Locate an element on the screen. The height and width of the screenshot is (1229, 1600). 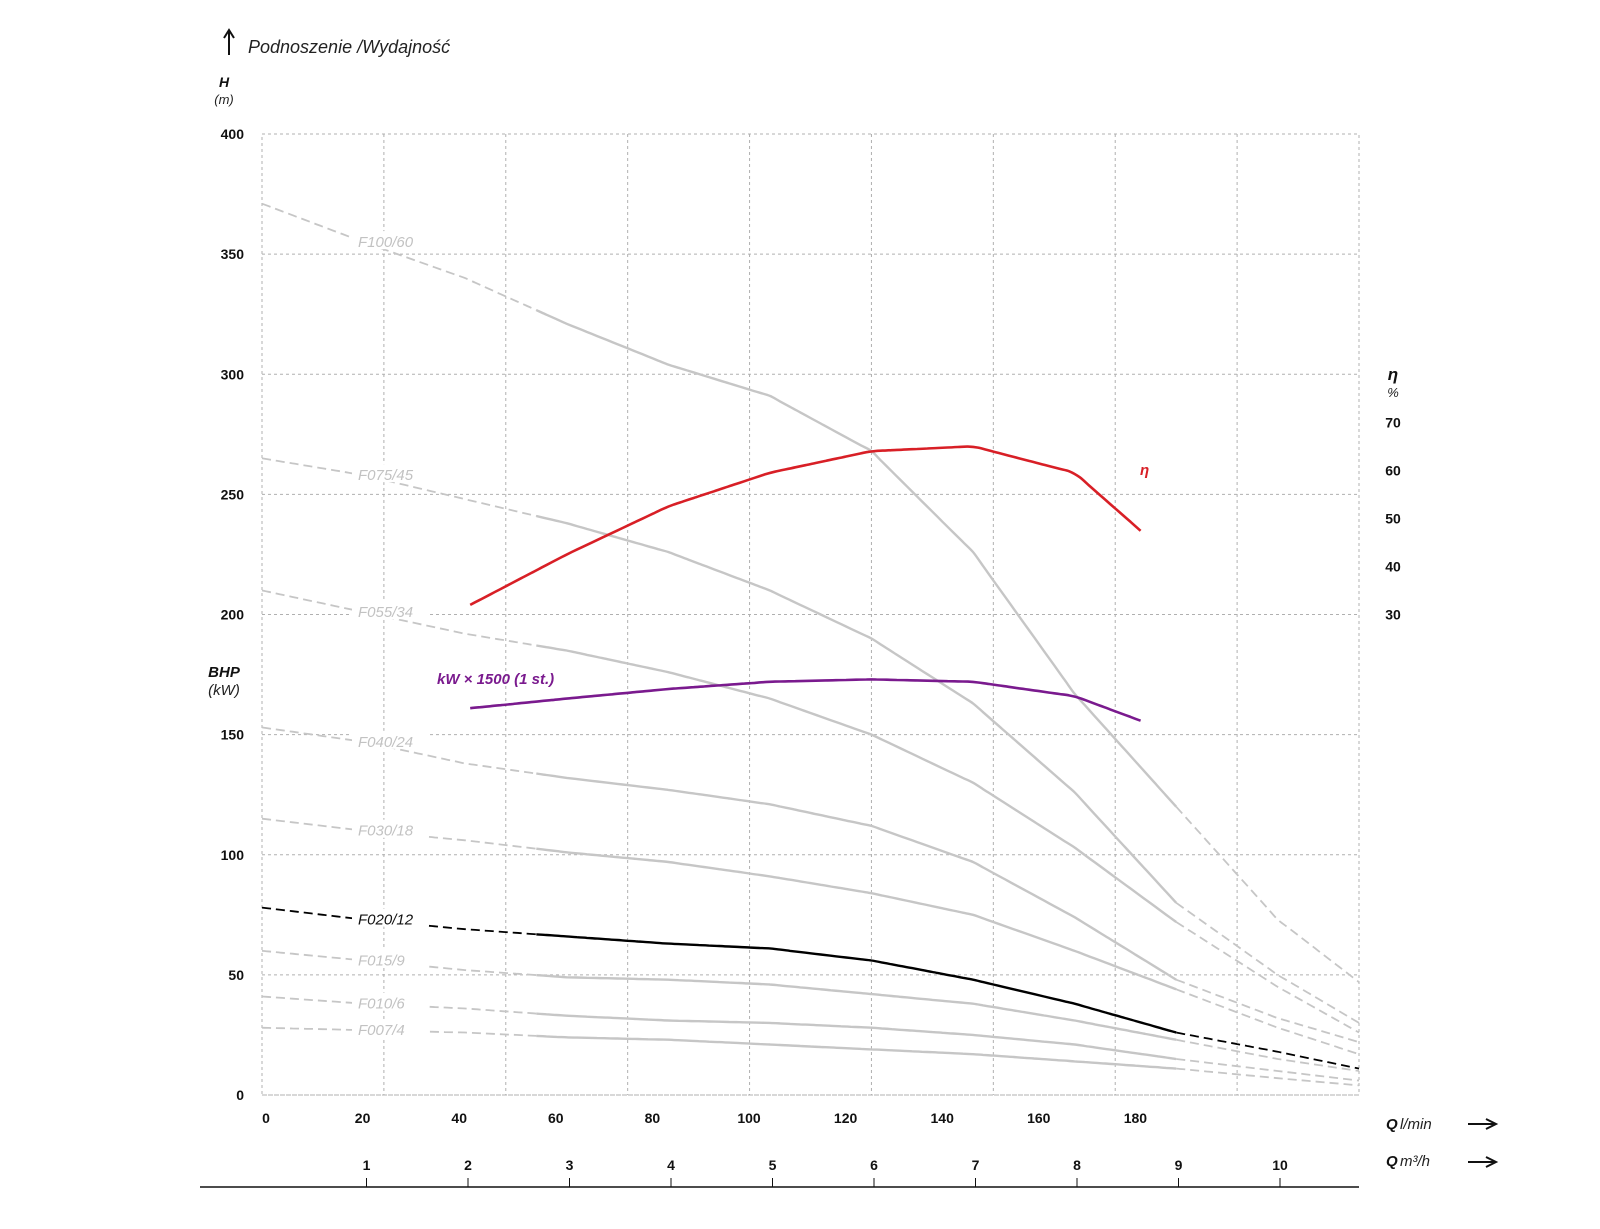
x-tick-label-lmin: 40 is located at coordinates (459, 1118).